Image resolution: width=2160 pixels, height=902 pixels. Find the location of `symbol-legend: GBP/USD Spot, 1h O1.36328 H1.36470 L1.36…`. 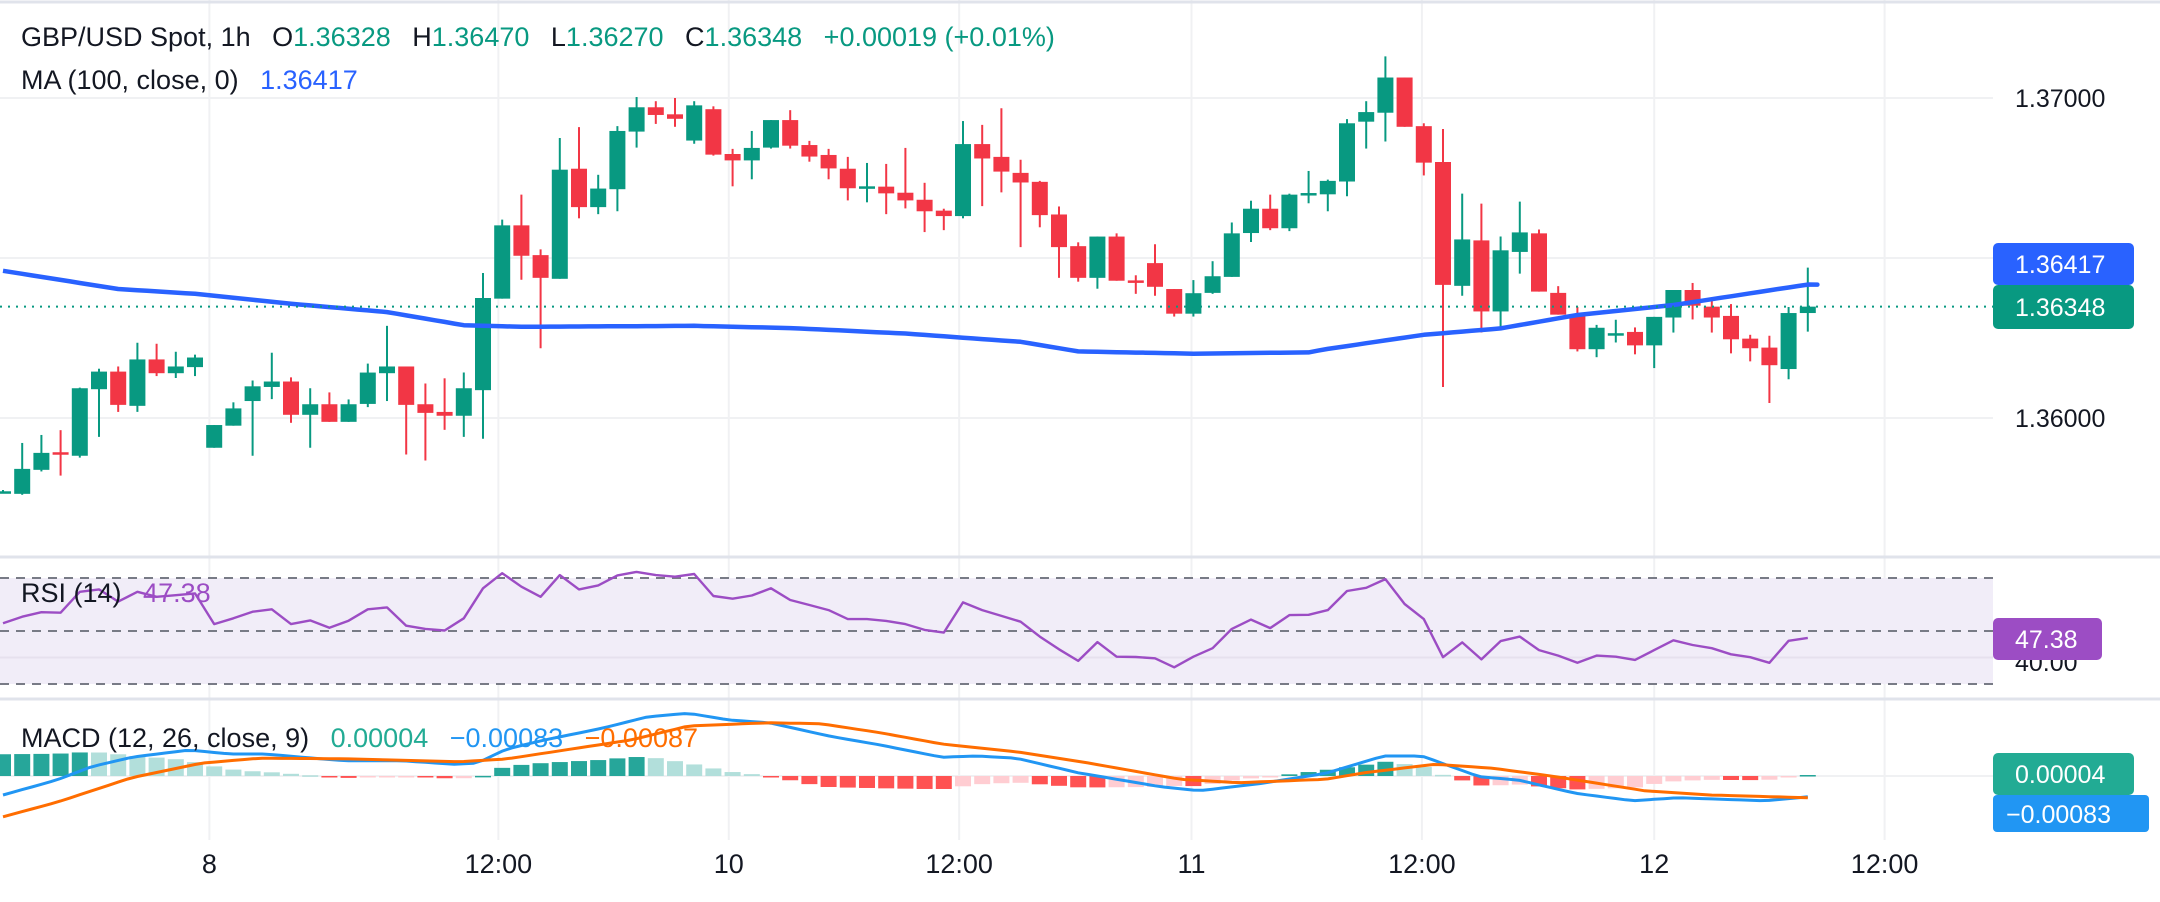

symbol-legend: GBP/USD Spot, 1h O1.36328 H1.36470 L1.36… is located at coordinates (545, 37).